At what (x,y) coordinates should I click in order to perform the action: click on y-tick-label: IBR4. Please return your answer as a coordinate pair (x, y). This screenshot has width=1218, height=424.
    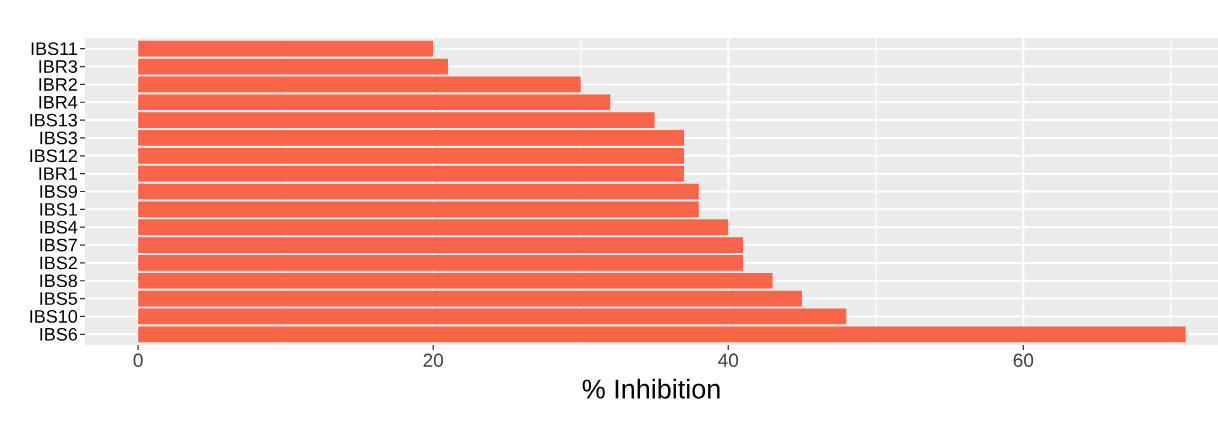
    Looking at the image, I should click on (58, 102).